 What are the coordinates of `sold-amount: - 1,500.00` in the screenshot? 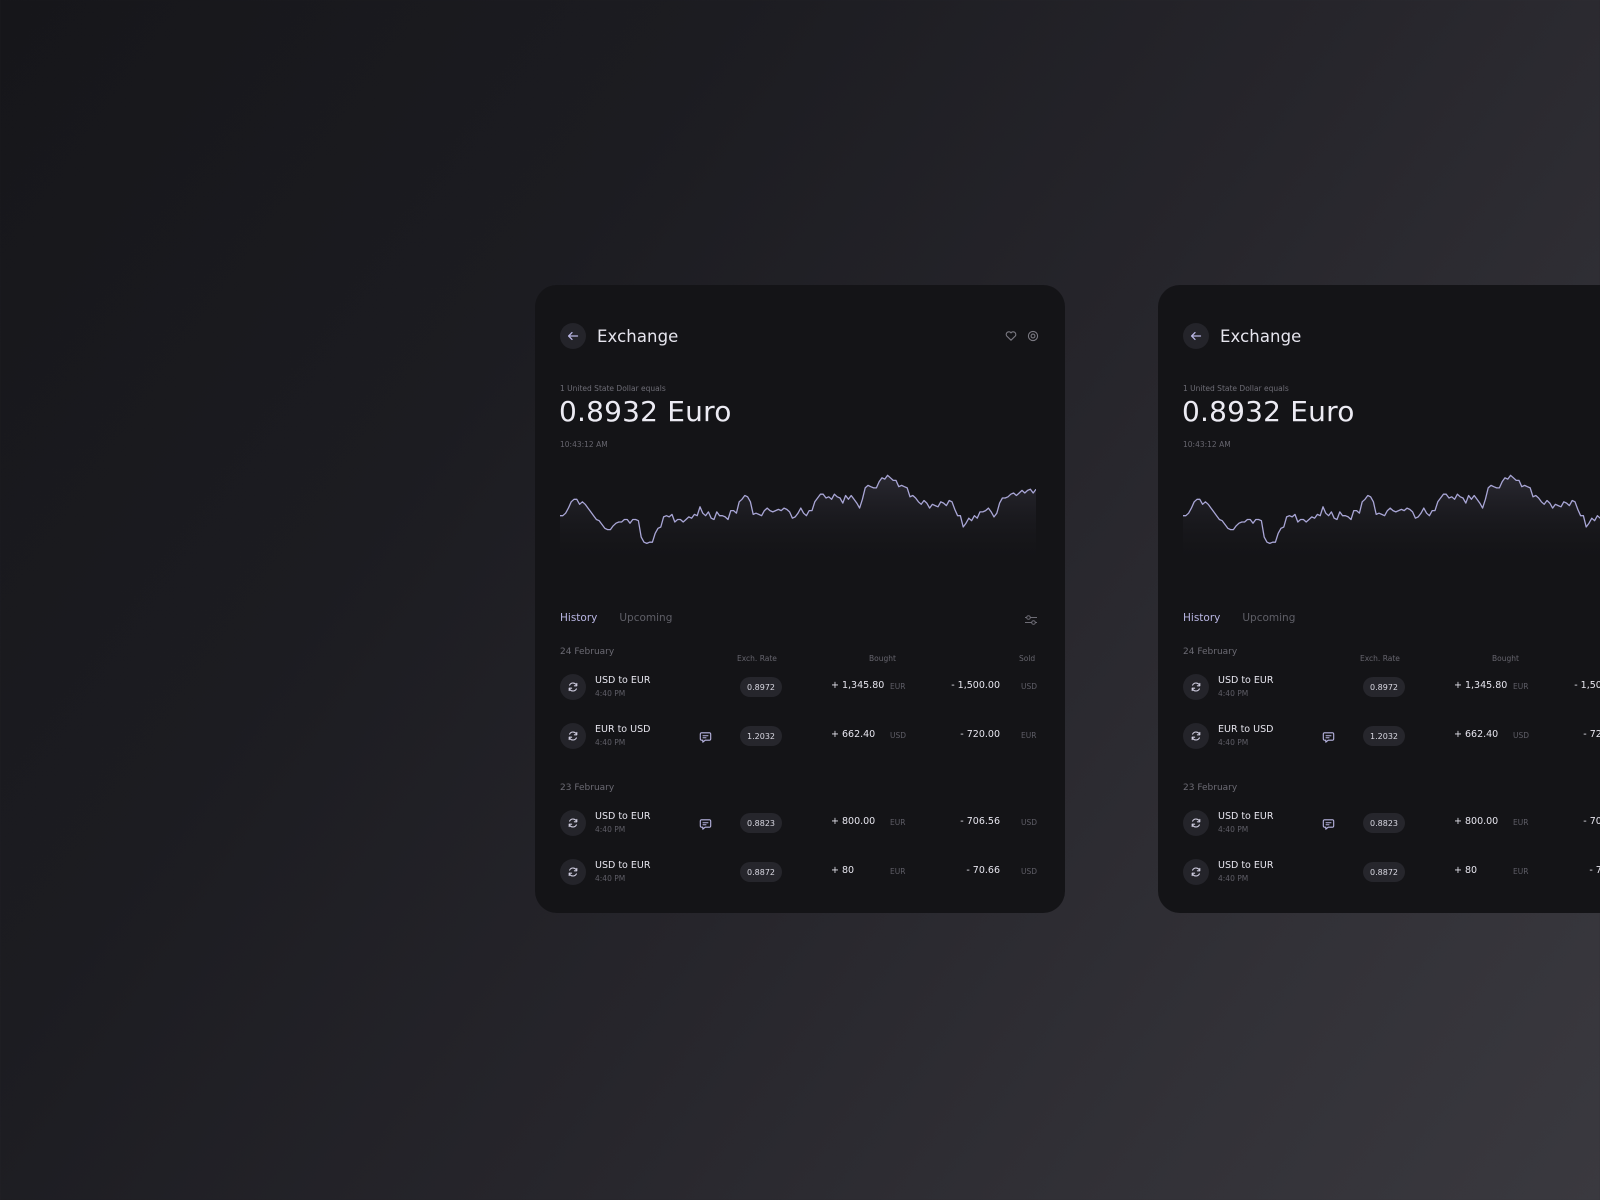 It's located at (975, 685).